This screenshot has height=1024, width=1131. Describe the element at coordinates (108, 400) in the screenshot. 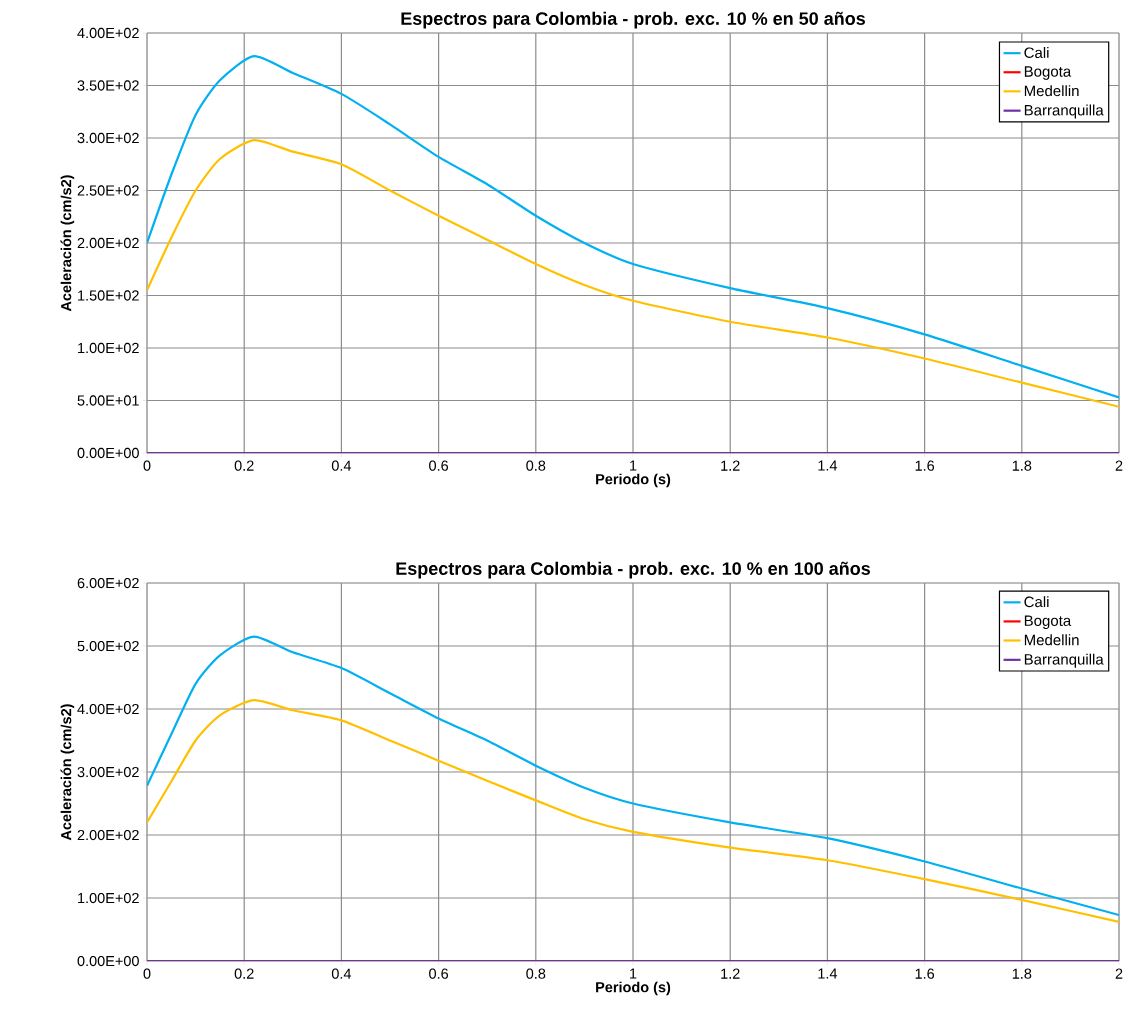

I see `y-tick-label: 5.00E+01` at that location.